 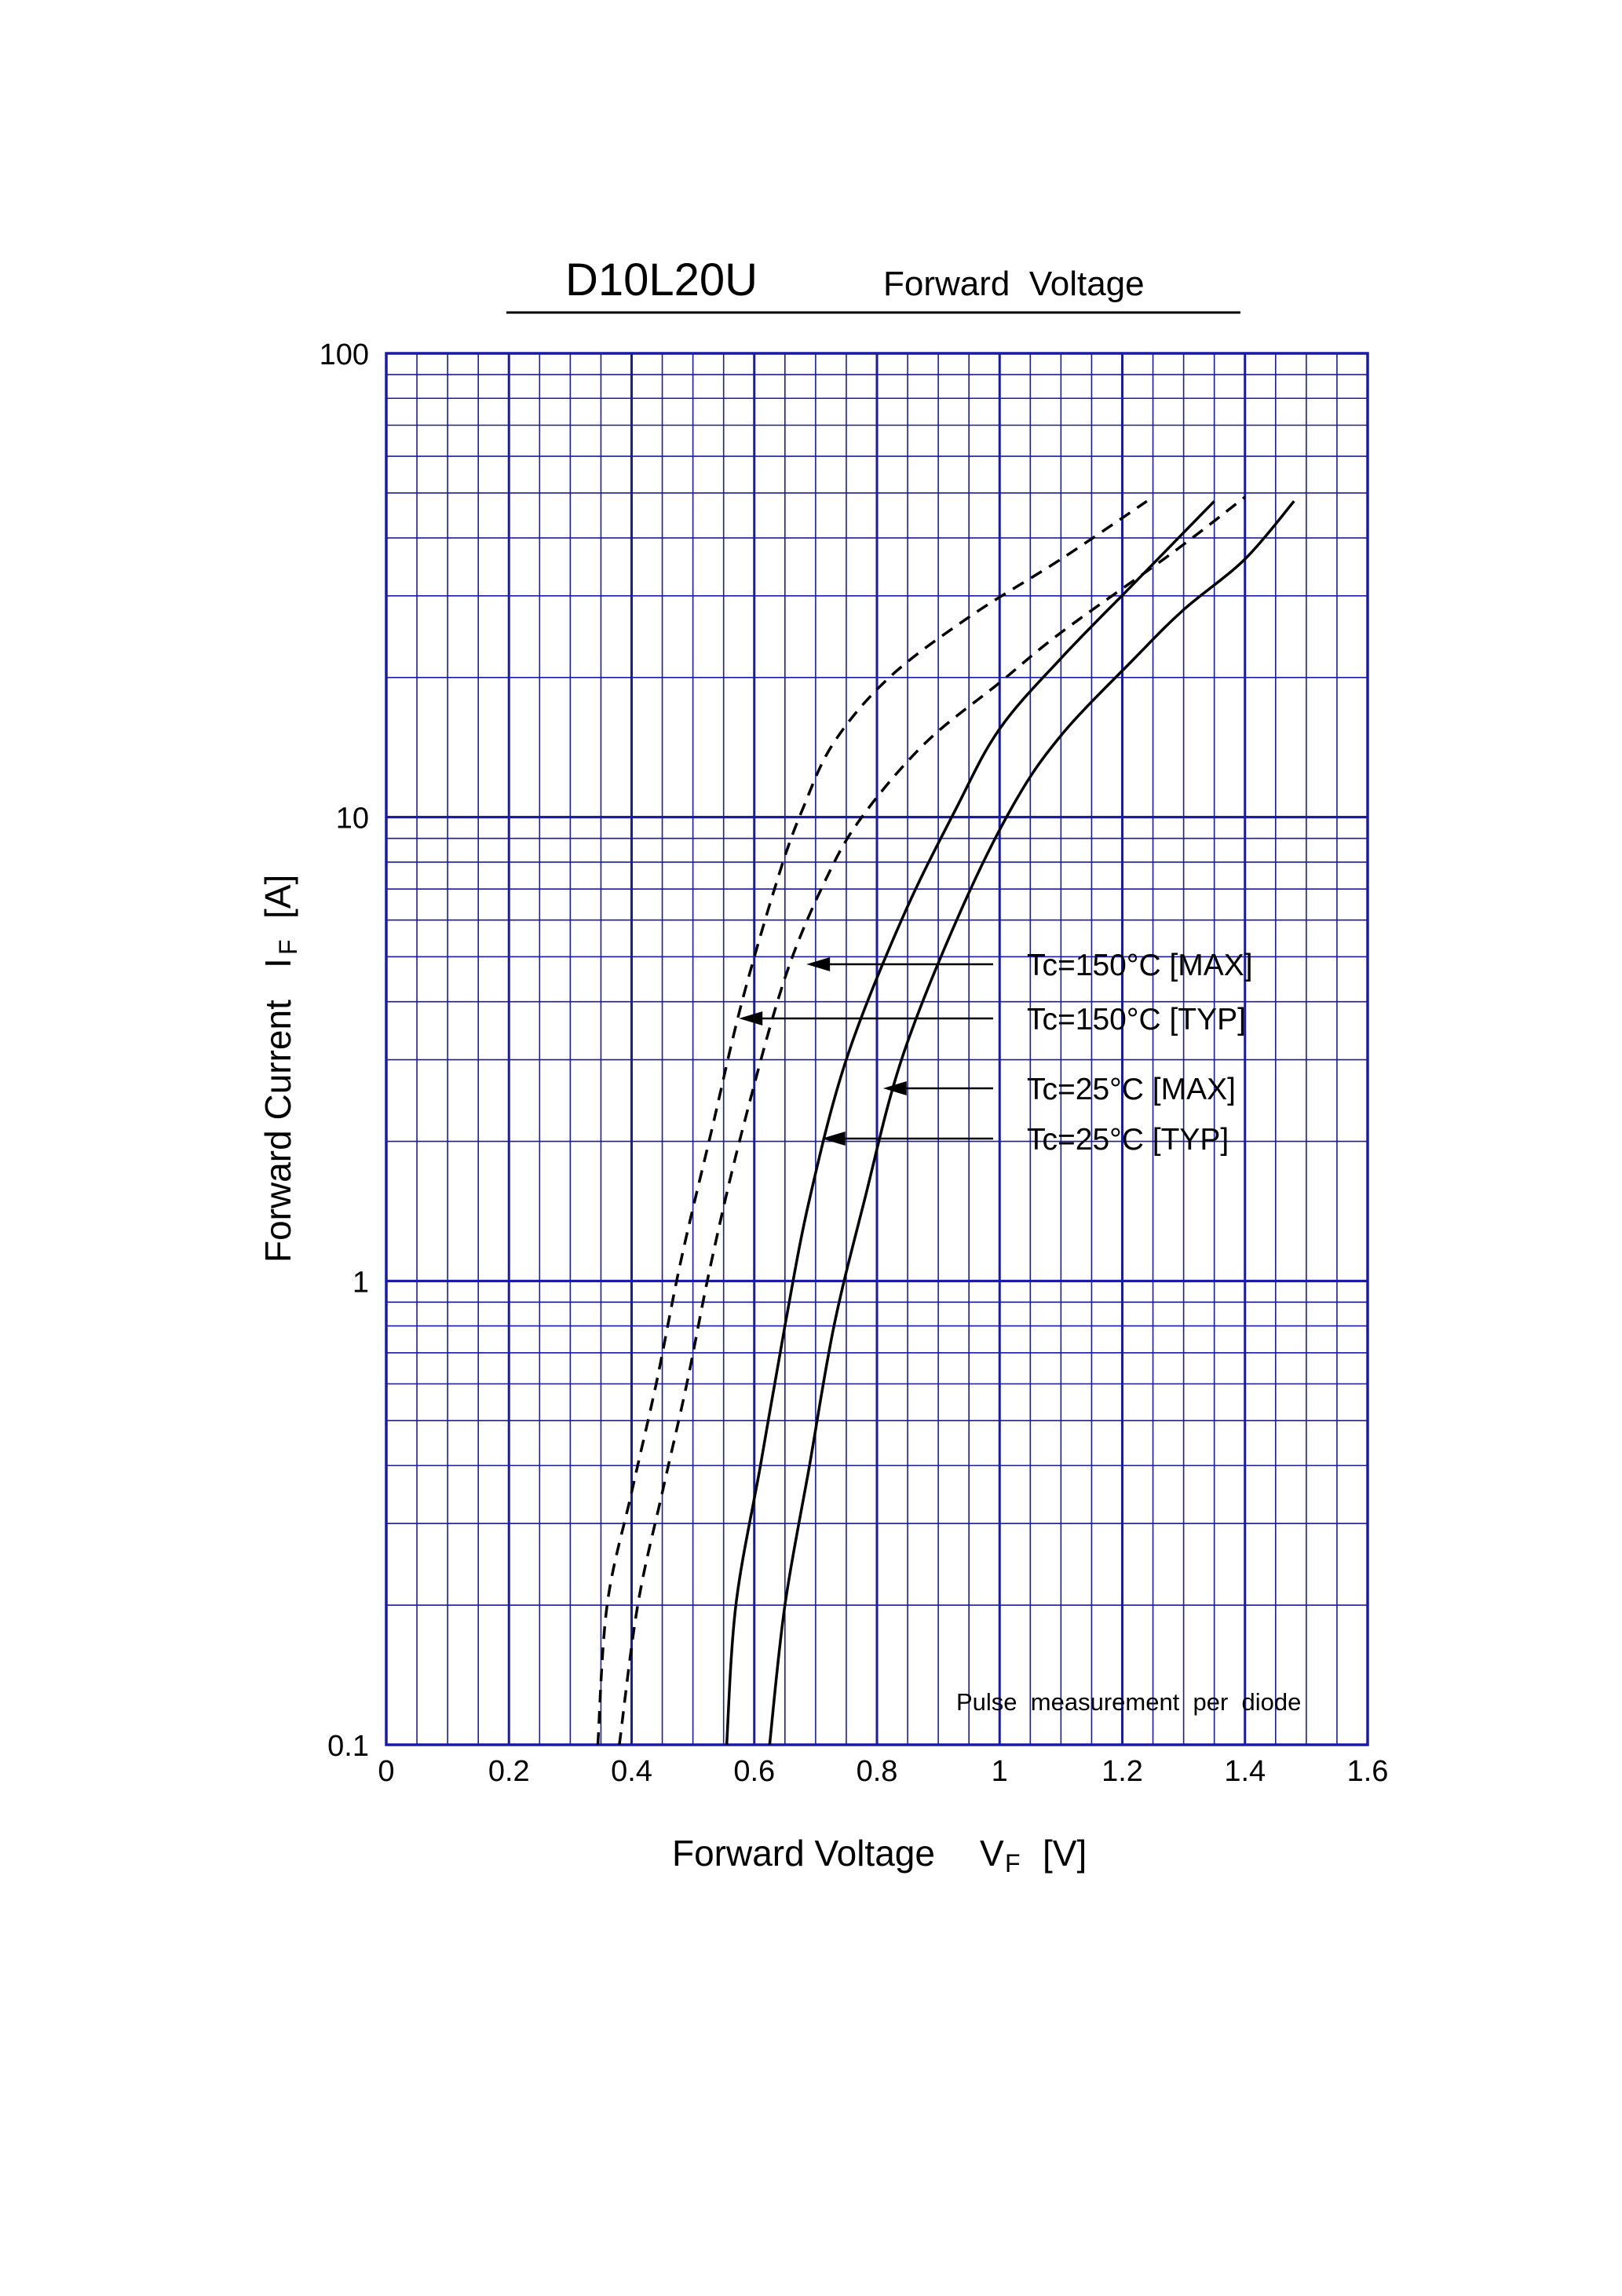 I want to click on y-tick-label: 0.1, so click(x=348, y=1746).